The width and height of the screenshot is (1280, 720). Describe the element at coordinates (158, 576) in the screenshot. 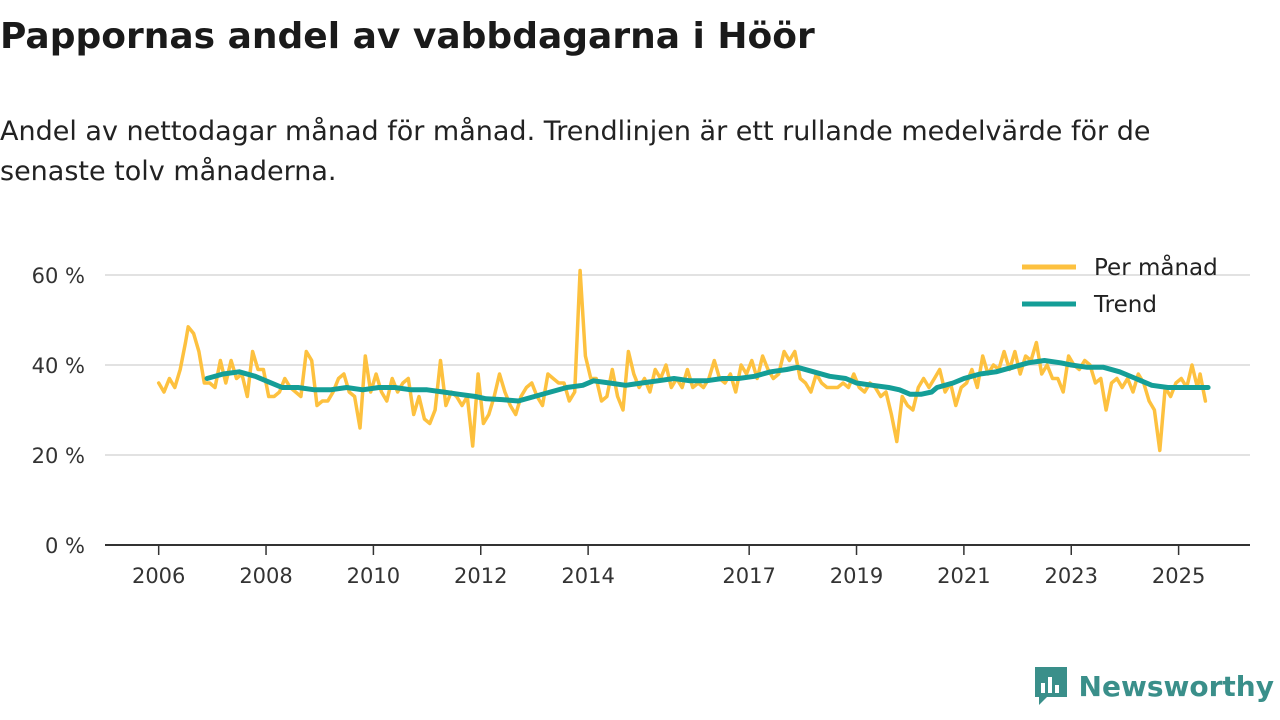

I see `x-tick-label: 2006` at that location.